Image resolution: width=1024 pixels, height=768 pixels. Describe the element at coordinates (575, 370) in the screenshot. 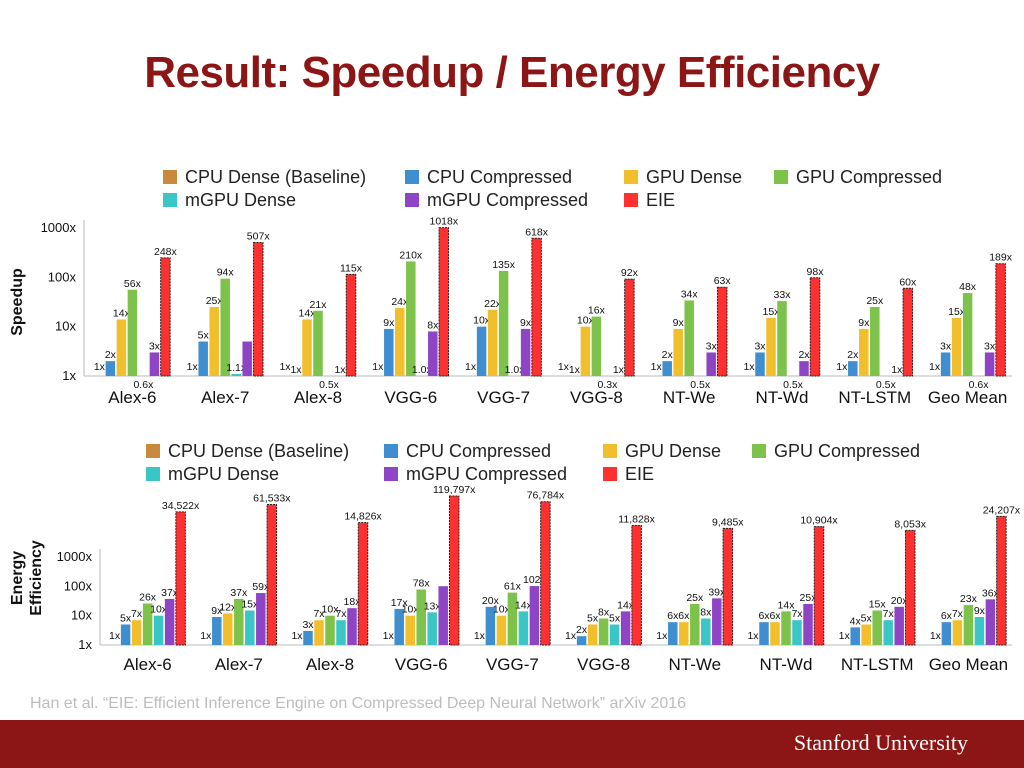

I see `data-label-cpu-compressed: 1x` at that location.